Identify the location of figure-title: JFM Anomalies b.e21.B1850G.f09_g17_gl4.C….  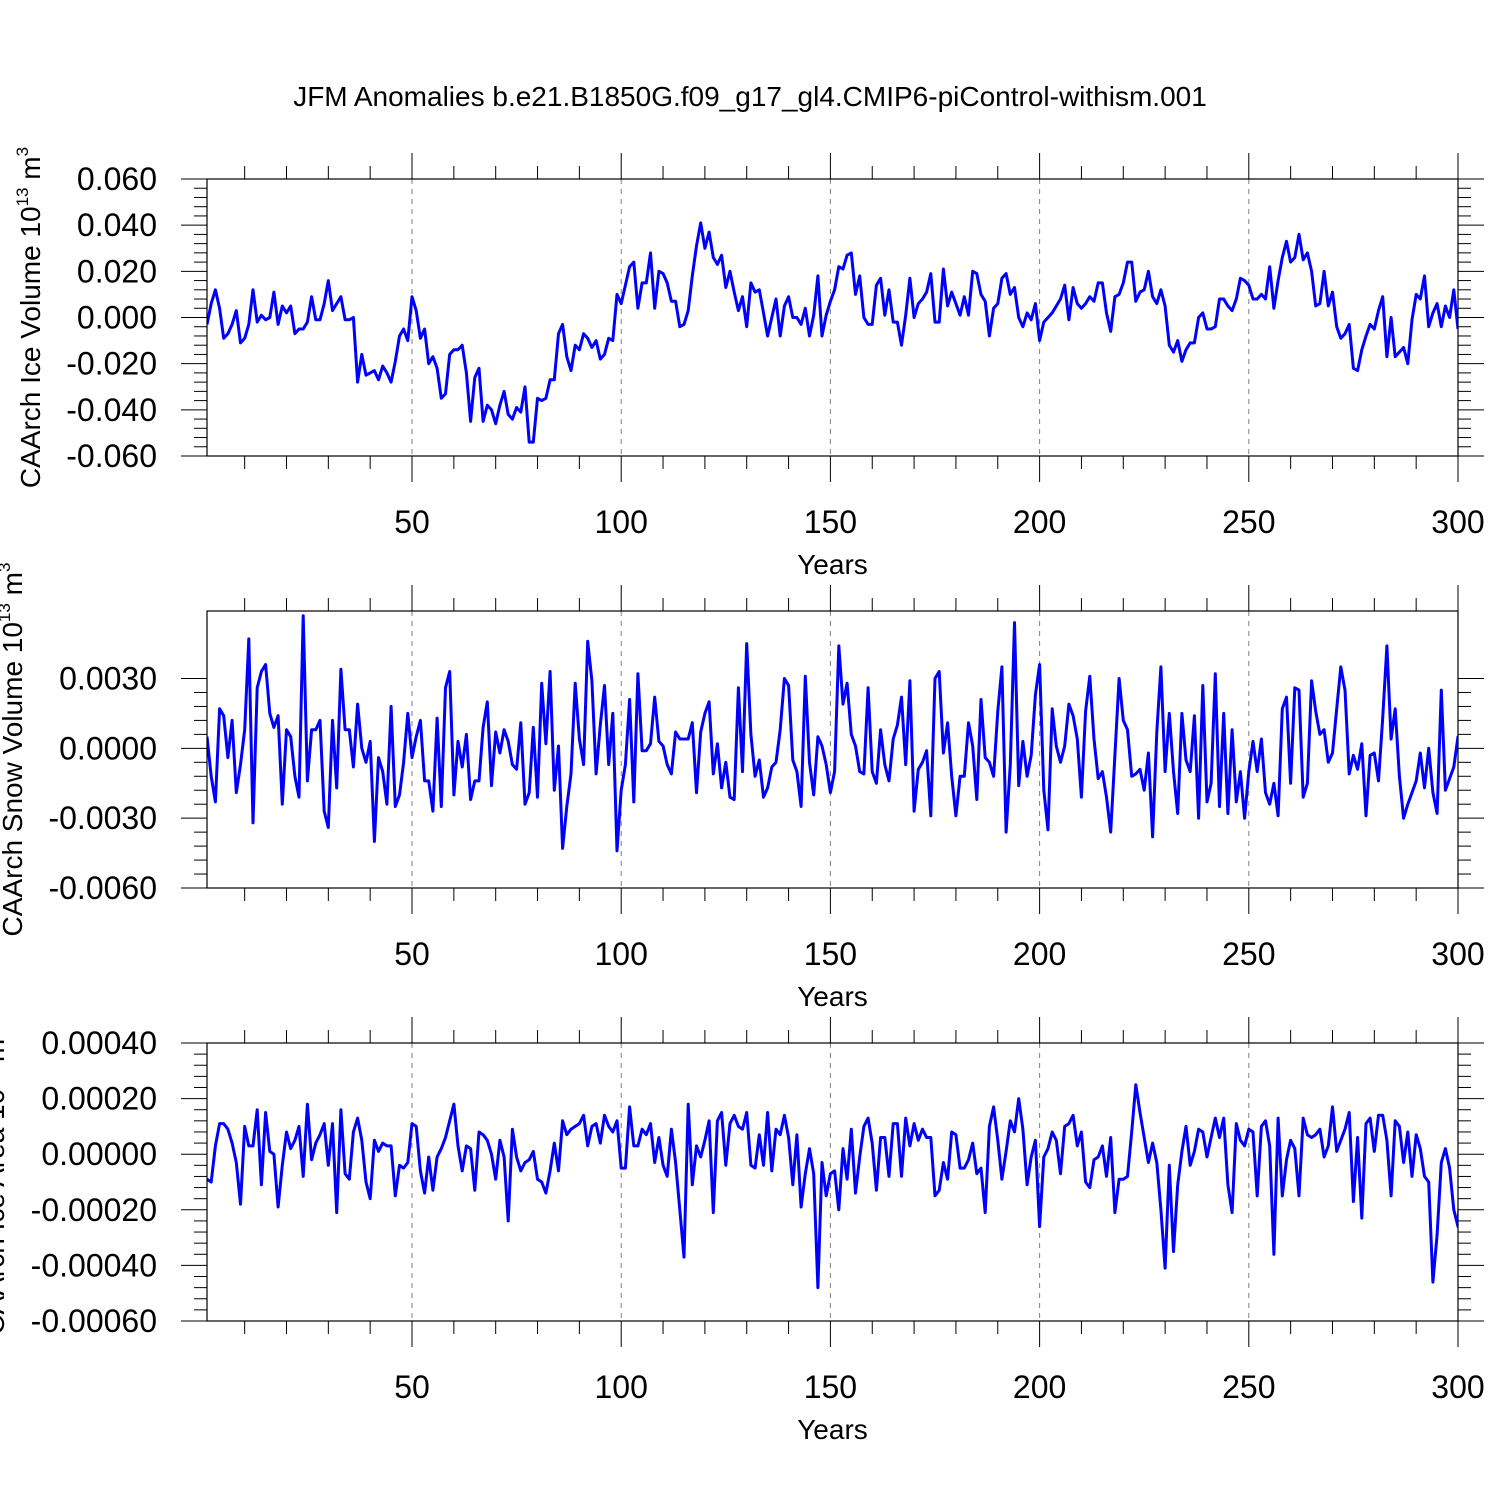
(750, 96).